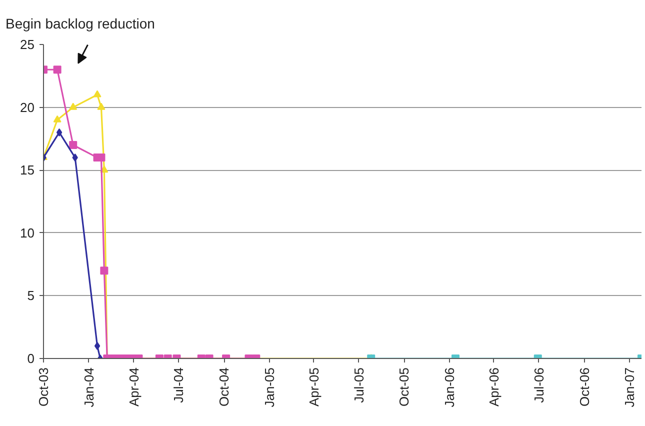 The width and height of the screenshot is (645, 426). I want to click on x-tick-label: Jan-06, so click(450, 388).